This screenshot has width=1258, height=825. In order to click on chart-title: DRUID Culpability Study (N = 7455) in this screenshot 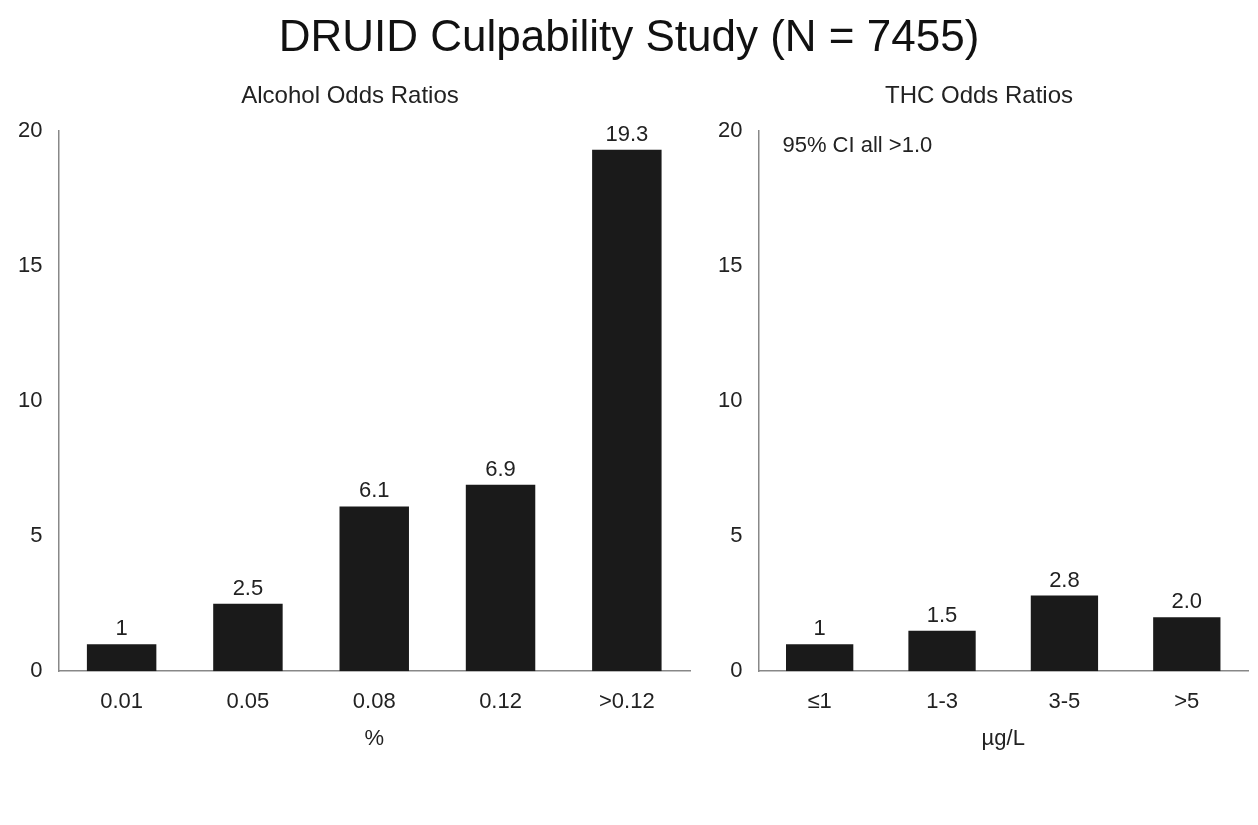, I will do `click(629, 36)`.